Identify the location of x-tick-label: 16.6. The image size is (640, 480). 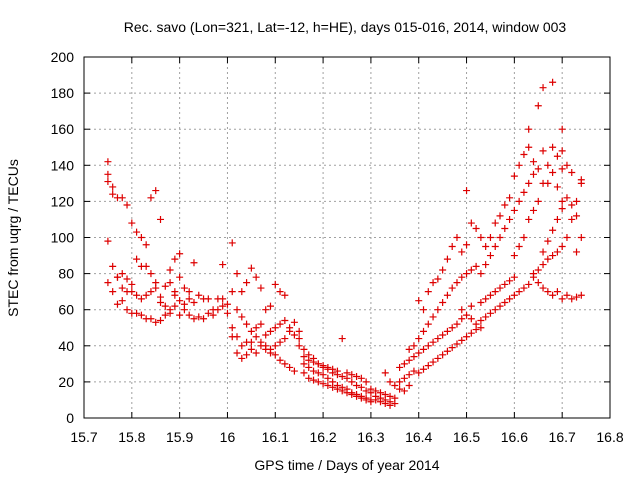
(514, 437).